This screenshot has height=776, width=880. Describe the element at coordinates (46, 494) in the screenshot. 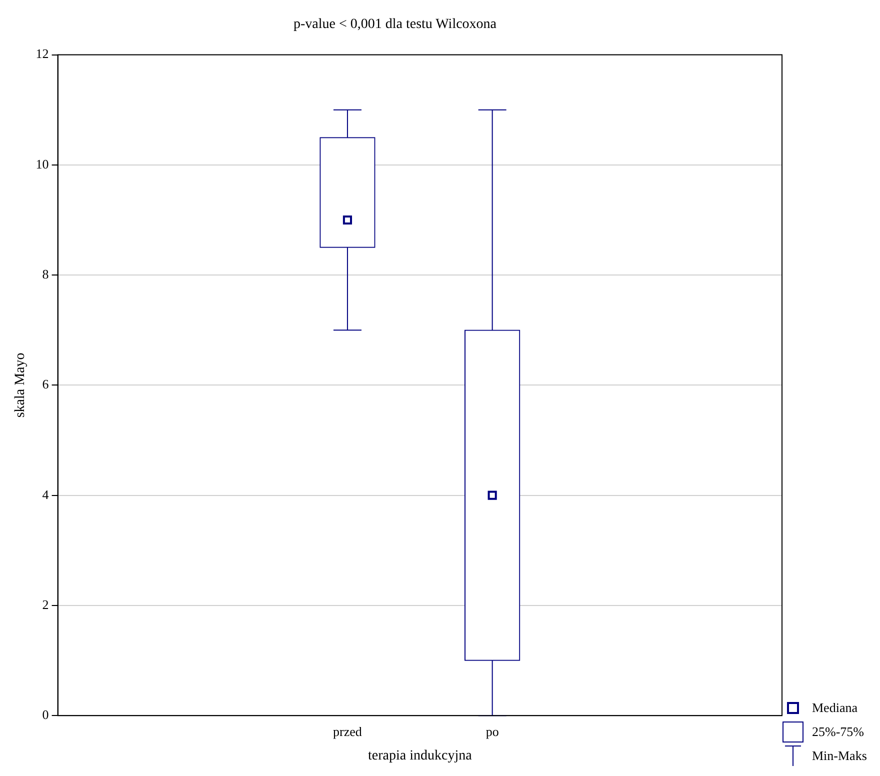

I see `y-tick-label: 4` at that location.